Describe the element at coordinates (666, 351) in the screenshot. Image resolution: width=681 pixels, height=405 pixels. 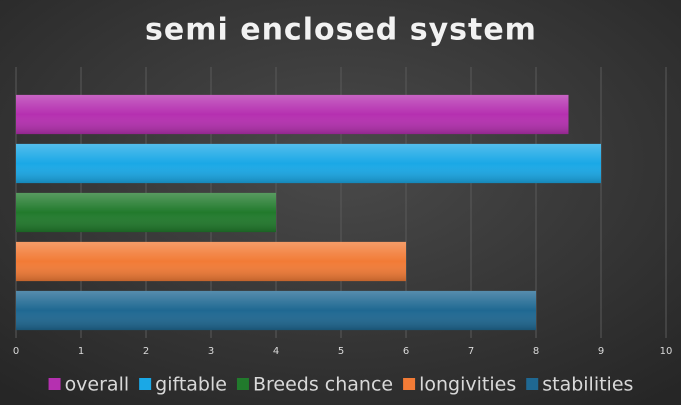
I see `x-tick-label: 10` at that location.